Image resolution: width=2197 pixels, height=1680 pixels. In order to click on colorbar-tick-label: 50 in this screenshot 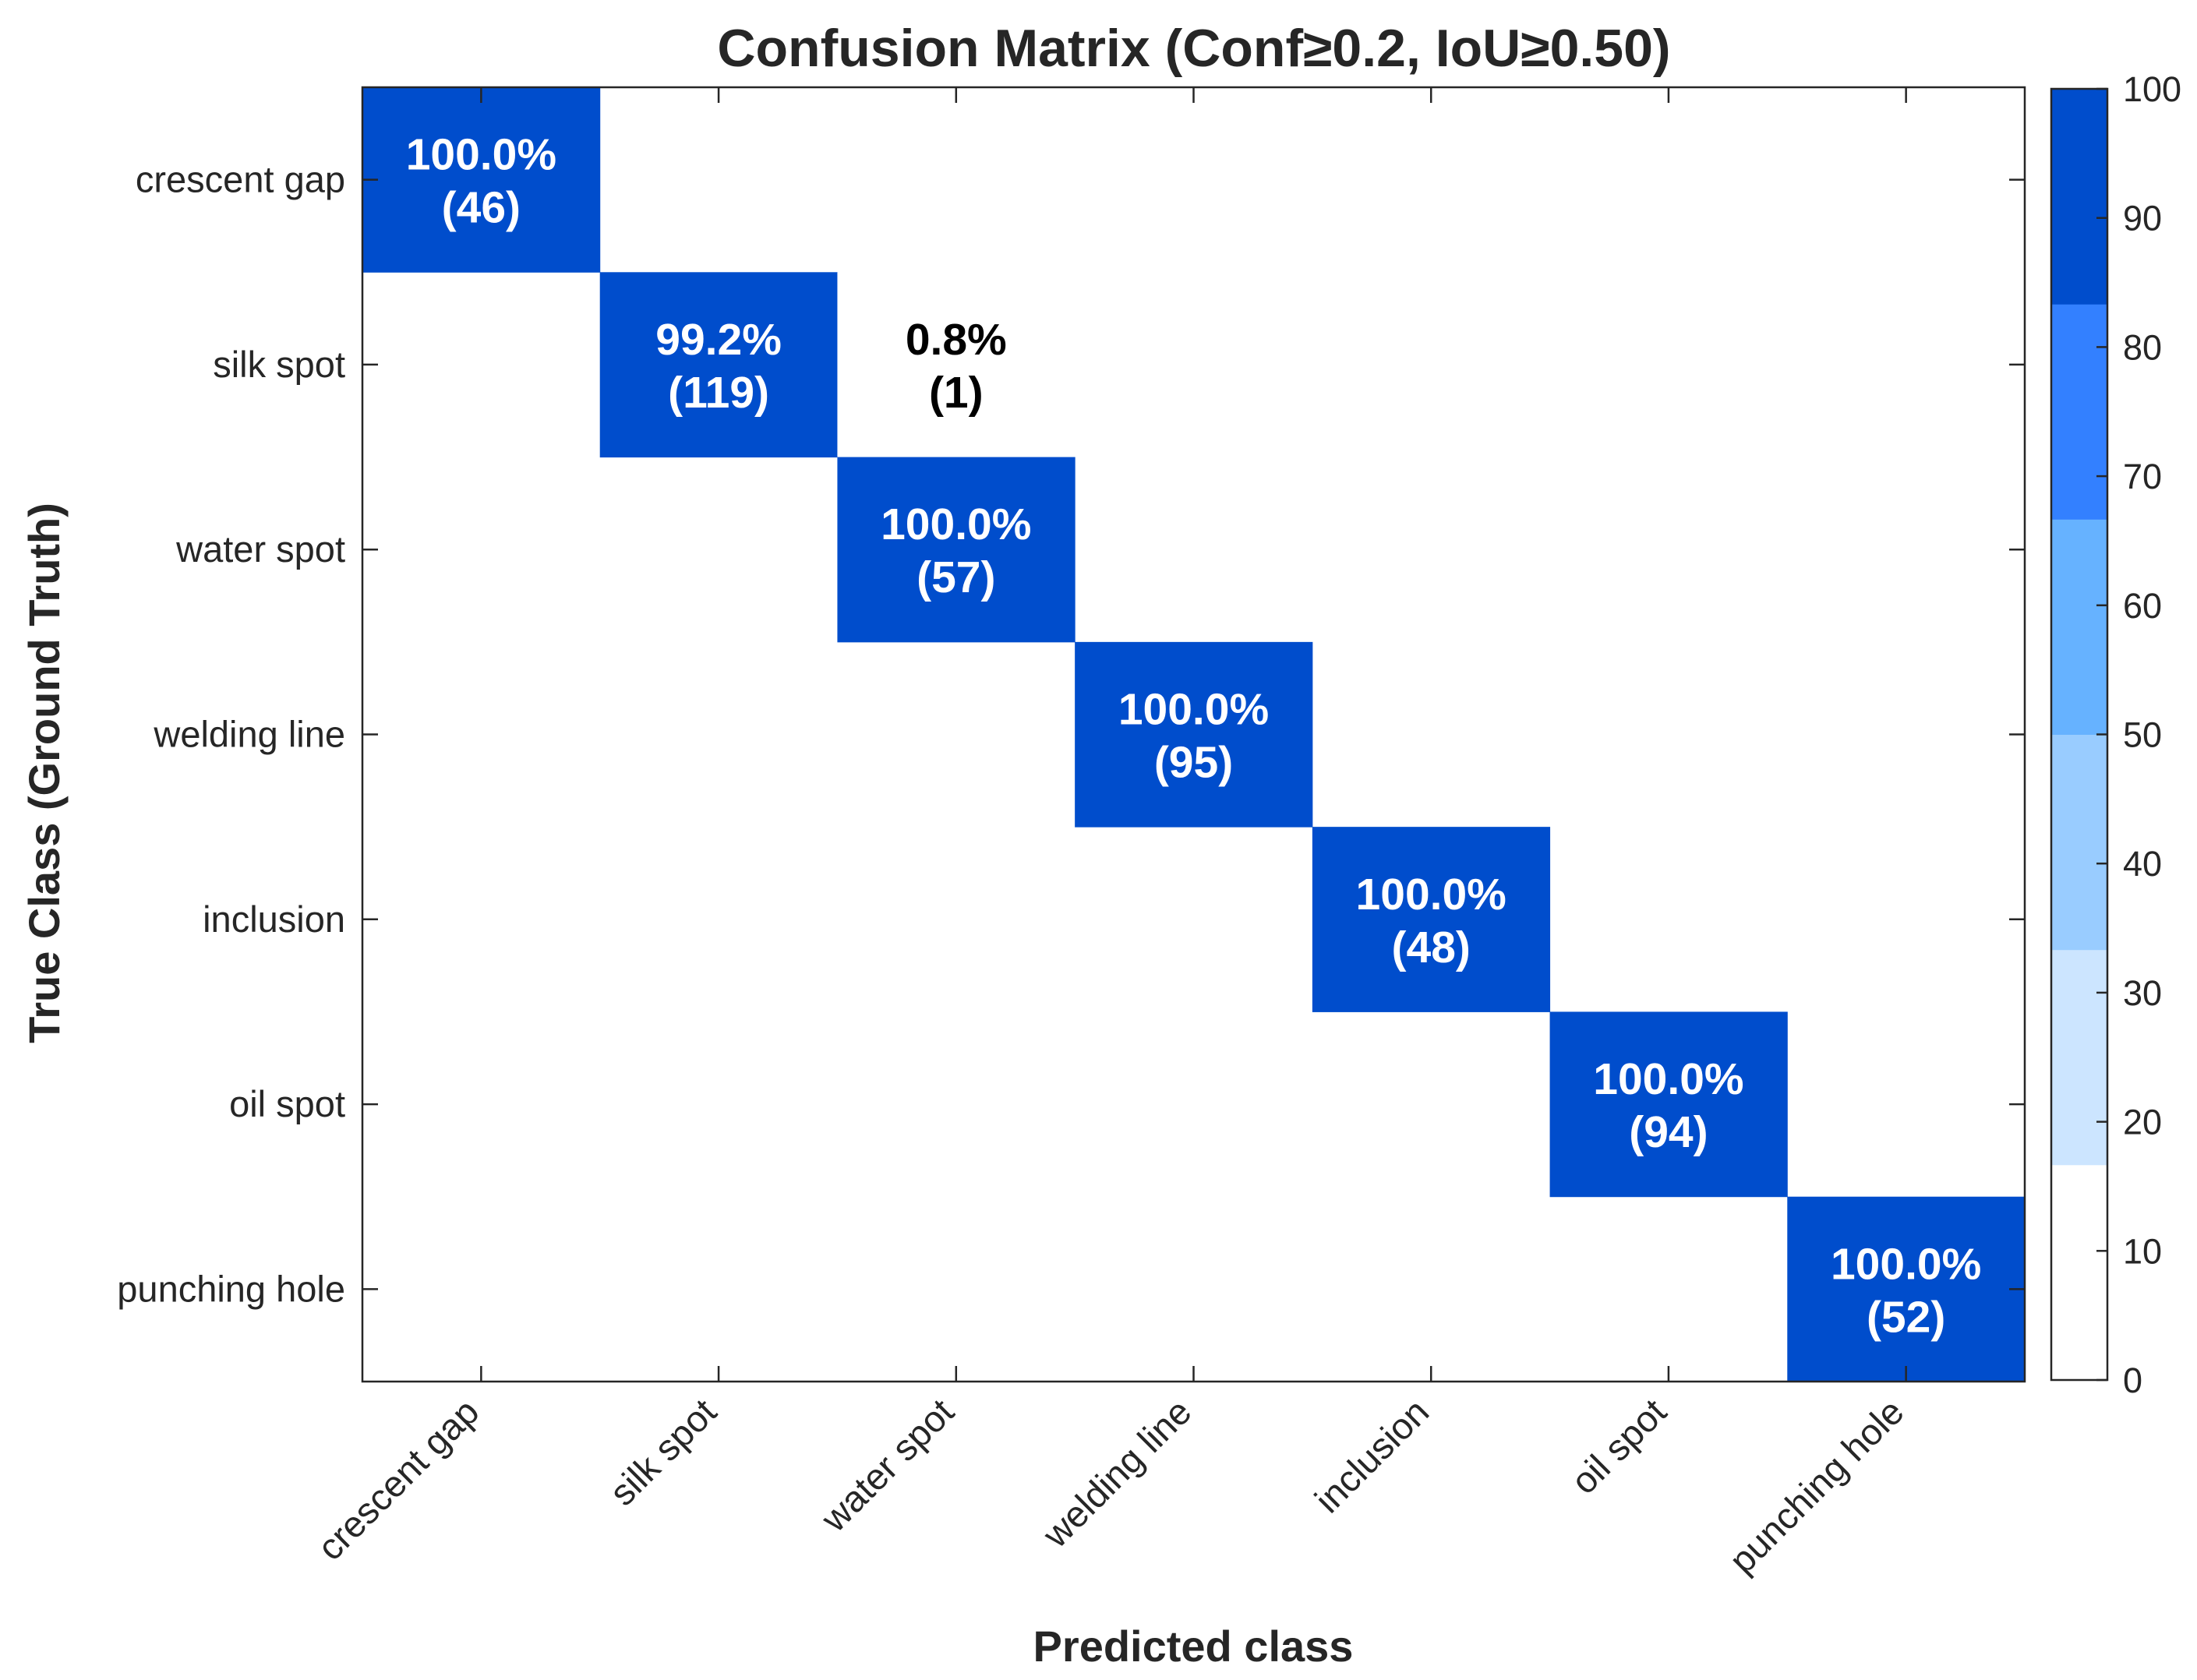, I will do `click(2142, 735)`.